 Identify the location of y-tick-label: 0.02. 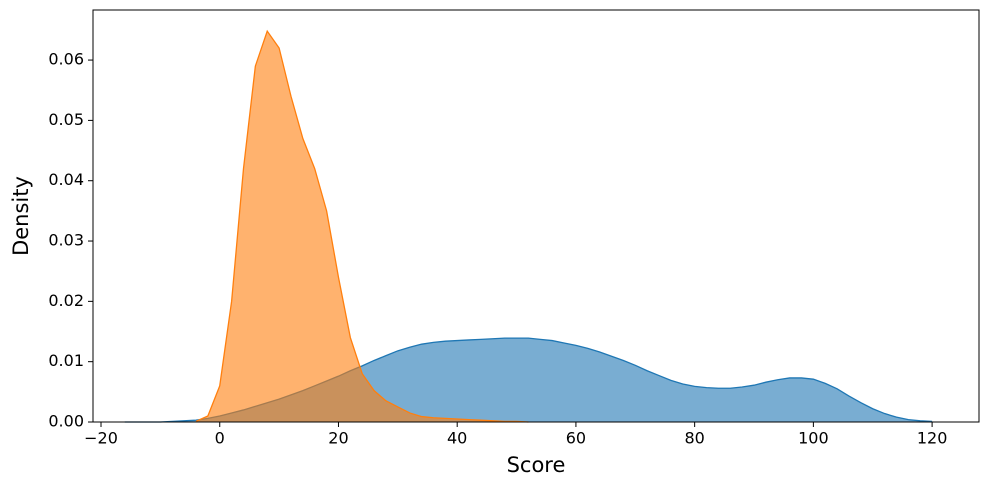
(66, 300).